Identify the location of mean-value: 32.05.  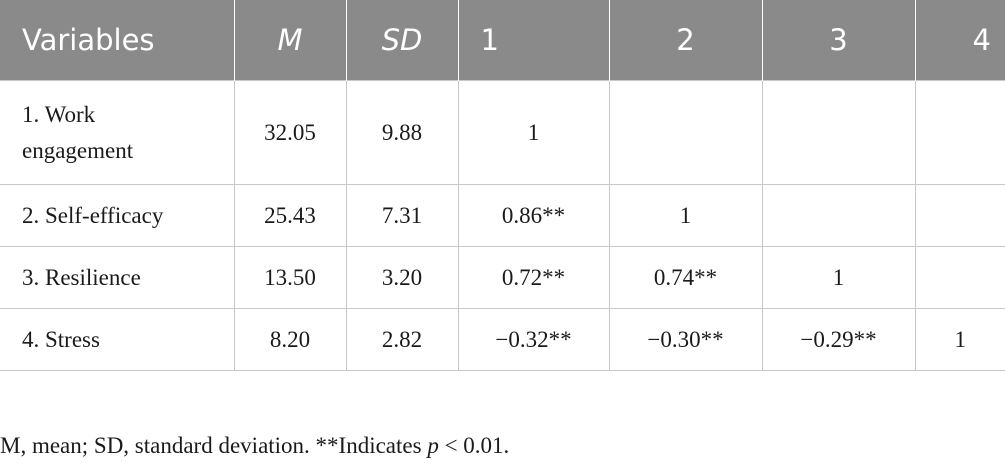
(290, 132).